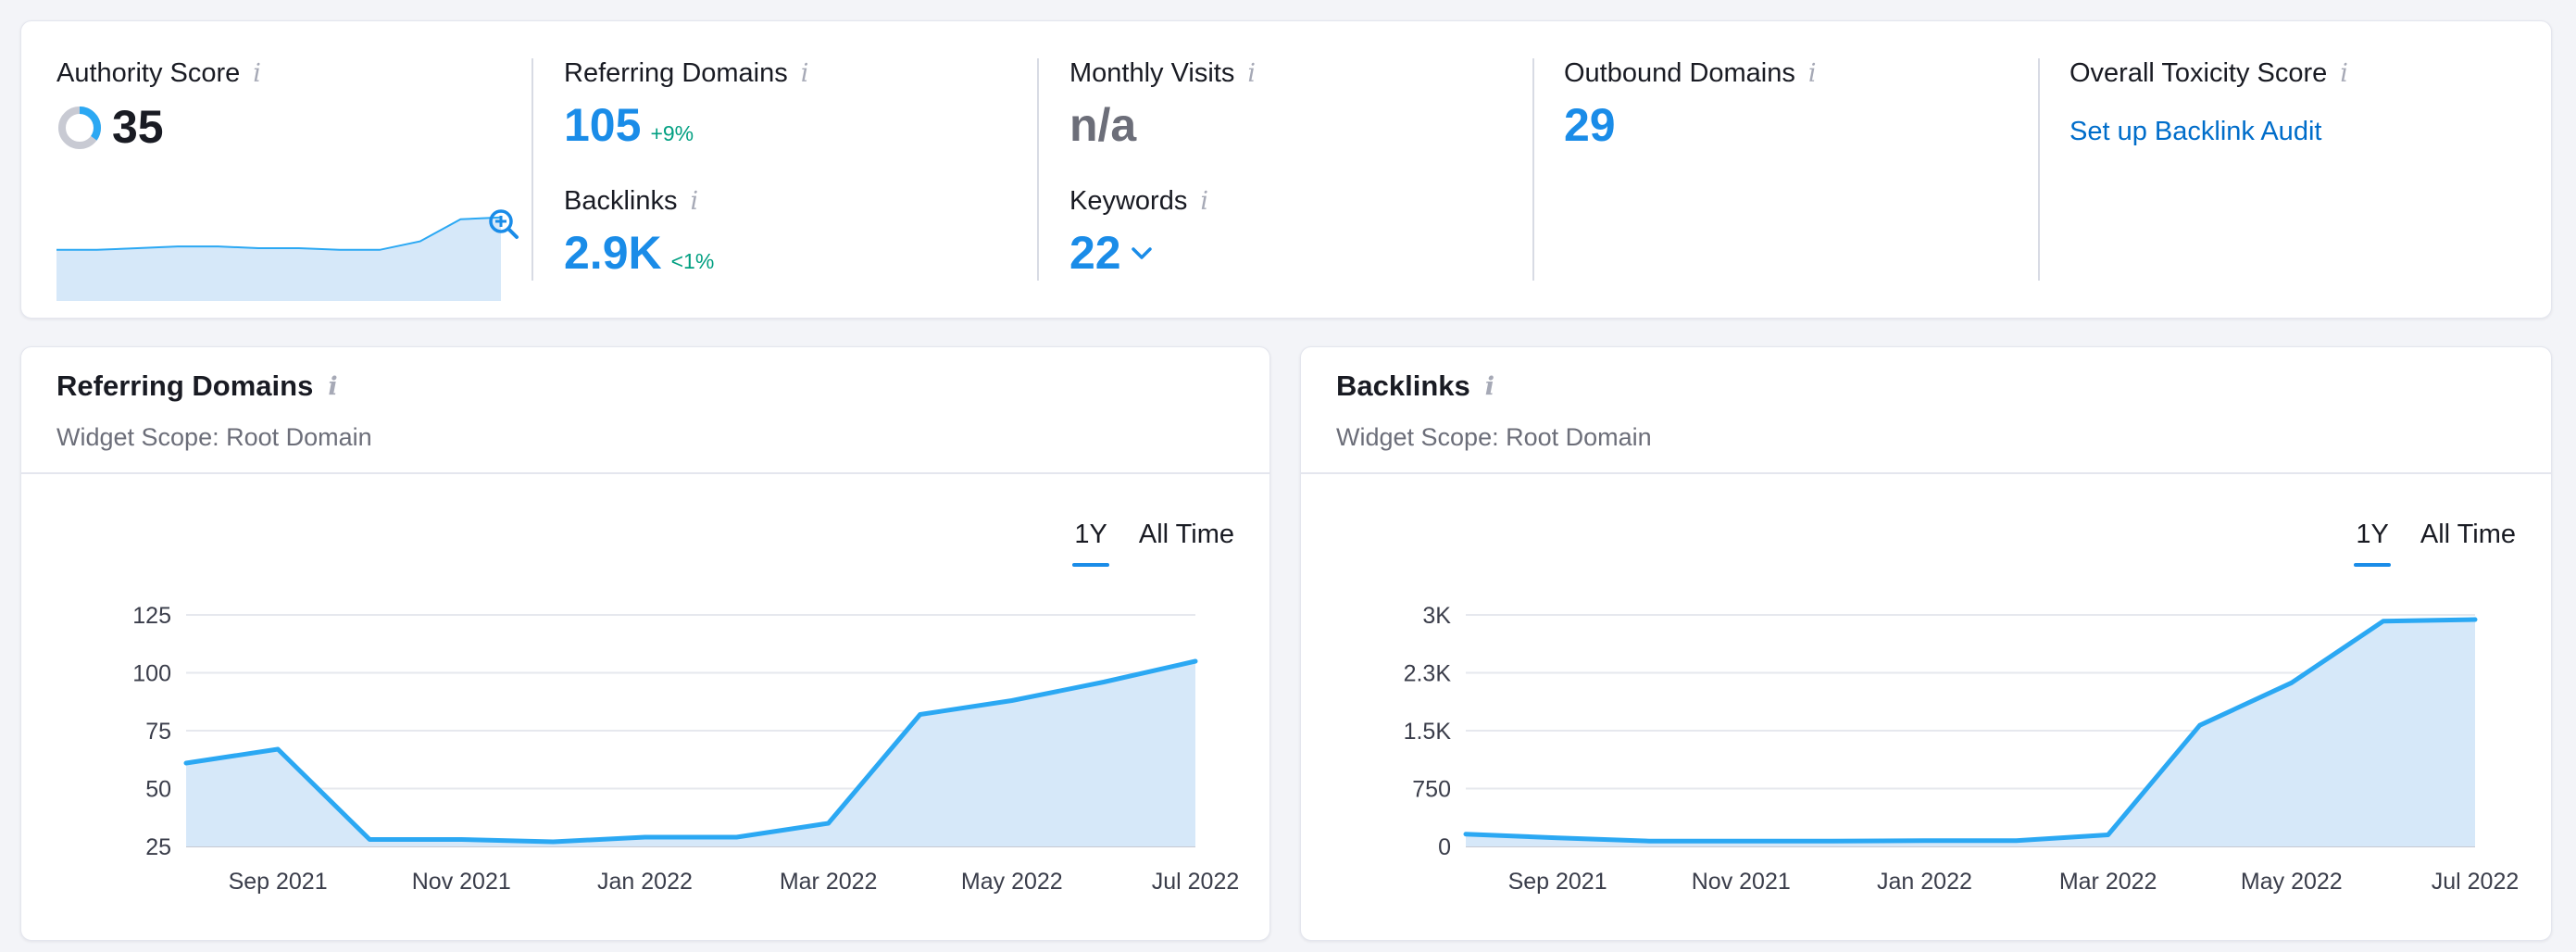 This screenshot has width=2576, height=952. What do you see at coordinates (1428, 674) in the screenshot?
I see `y-tick-label: 2.3K` at bounding box center [1428, 674].